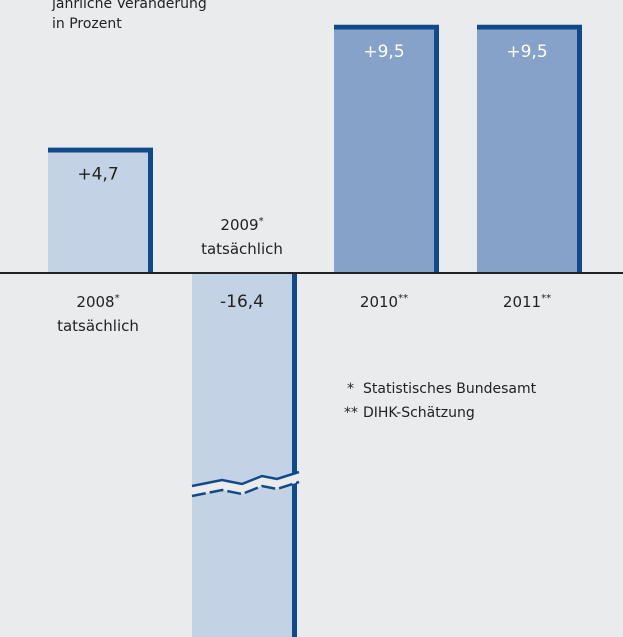 The height and width of the screenshot is (637, 623). What do you see at coordinates (245, 479) in the screenshot?
I see `axis-break-line-top` at bounding box center [245, 479].